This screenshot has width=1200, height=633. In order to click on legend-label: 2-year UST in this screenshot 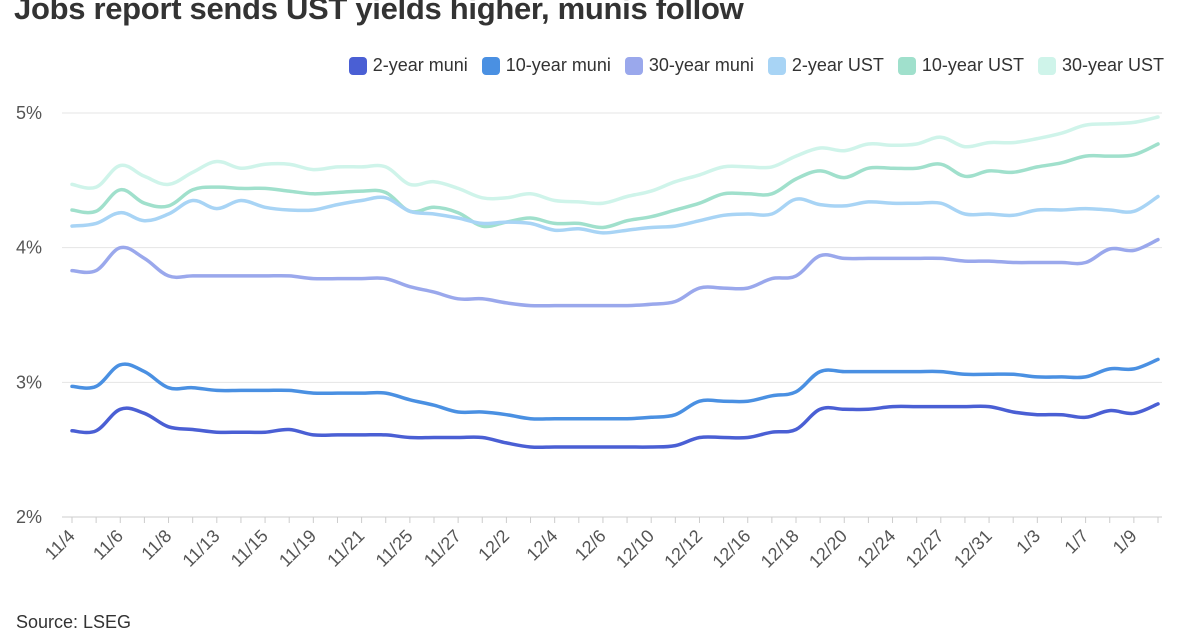, I will do `click(837, 65)`.